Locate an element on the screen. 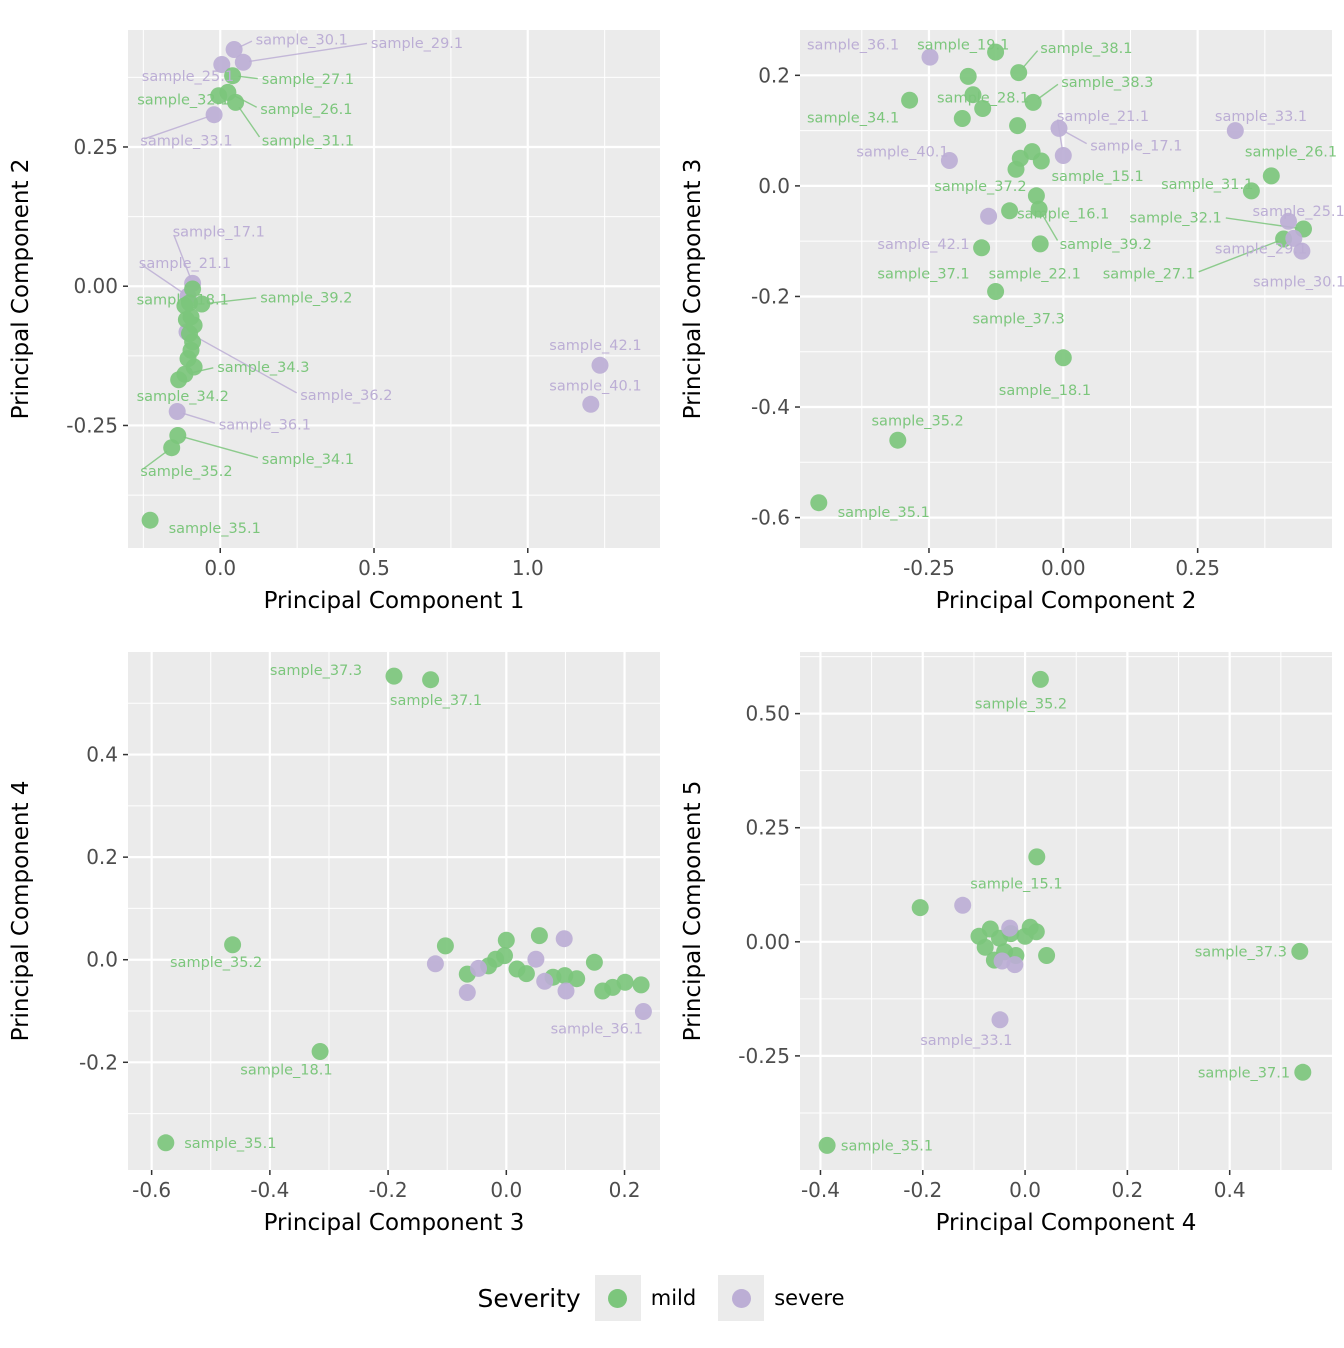 This screenshot has height=1348, width=1344. x-tick-labels: 0.0 0.5 1.0 is located at coordinates (373, 568).